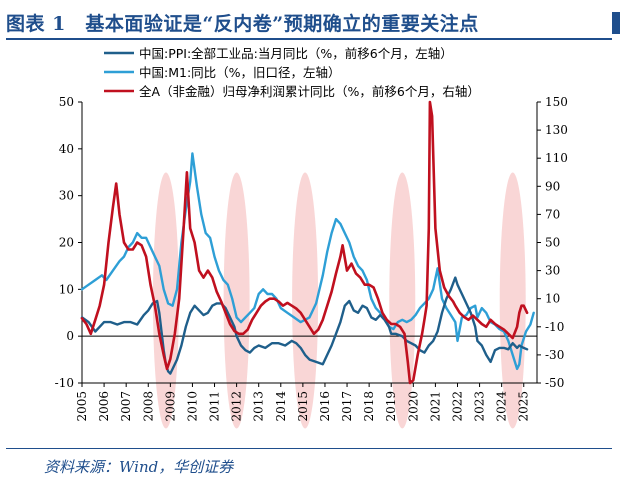 This screenshot has height=486, width=620. Describe the element at coordinates (66, 289) in the screenshot. I see `left-tick-label: 10` at that location.